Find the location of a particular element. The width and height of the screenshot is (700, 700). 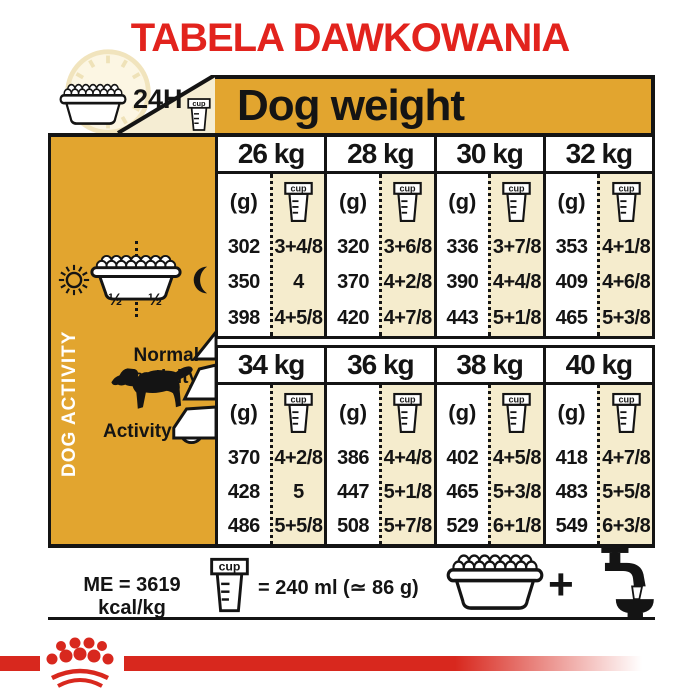

cups-subcolumn: cup 4+1/8 4+6/8 5+3/8 is located at coordinates (624, 255).